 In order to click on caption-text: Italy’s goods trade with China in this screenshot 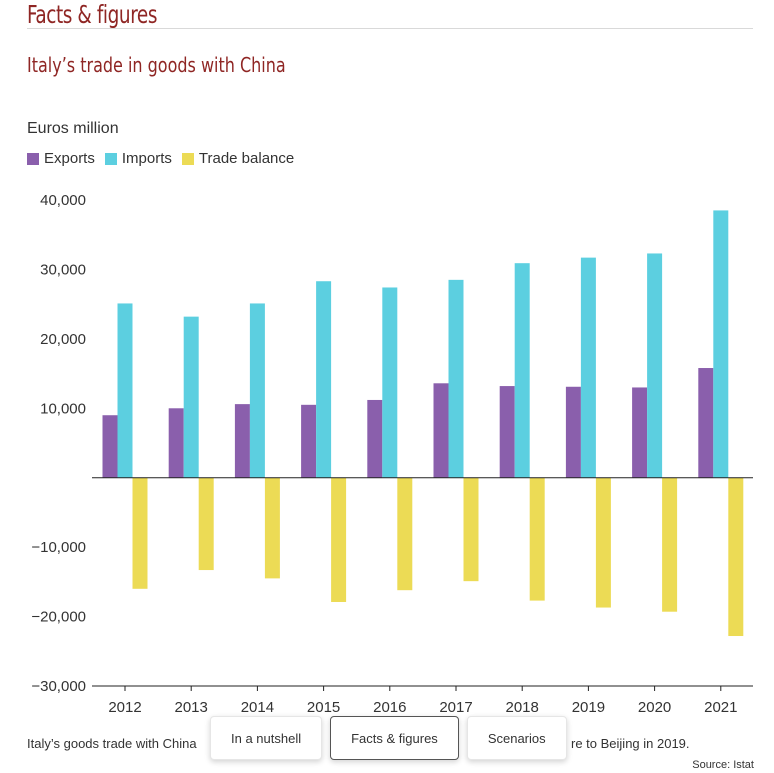, I will do `click(112, 743)`.